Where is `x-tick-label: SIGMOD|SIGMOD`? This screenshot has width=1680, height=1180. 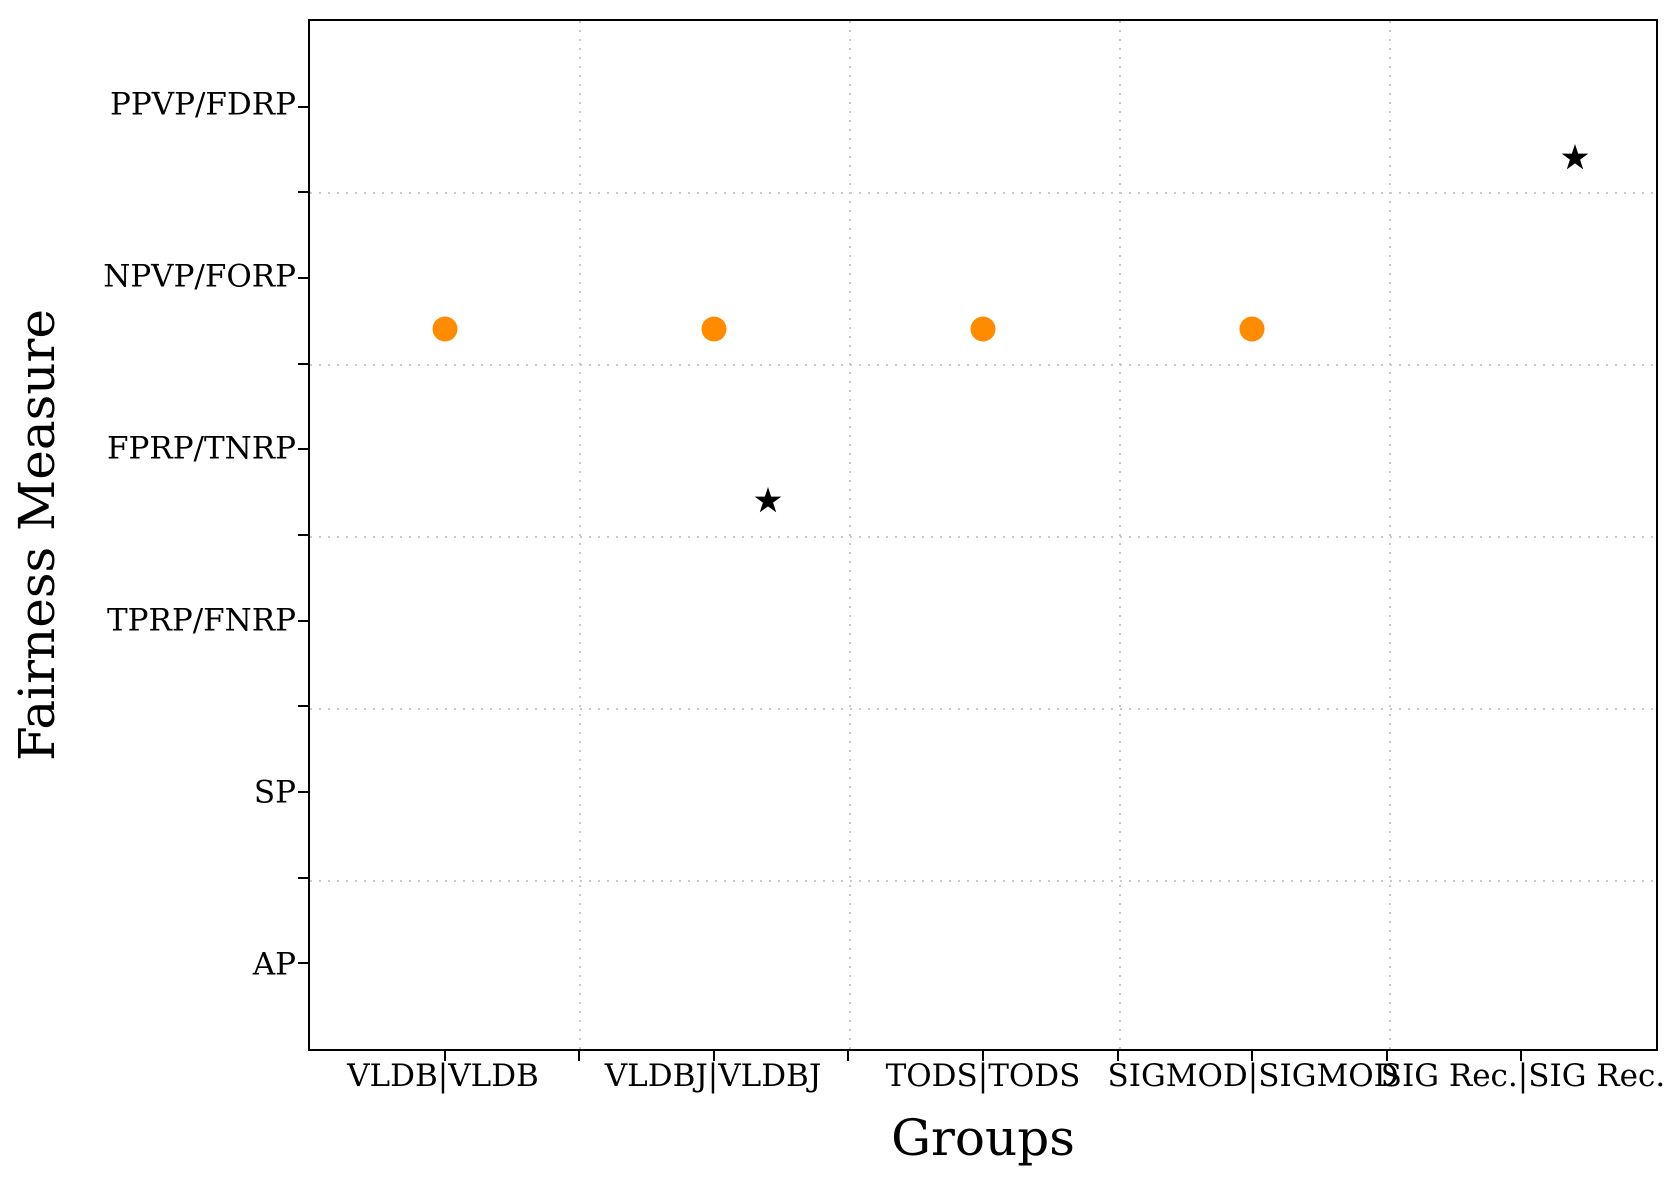
x-tick-label: SIGMOD|SIGMOD is located at coordinates (1253, 1076).